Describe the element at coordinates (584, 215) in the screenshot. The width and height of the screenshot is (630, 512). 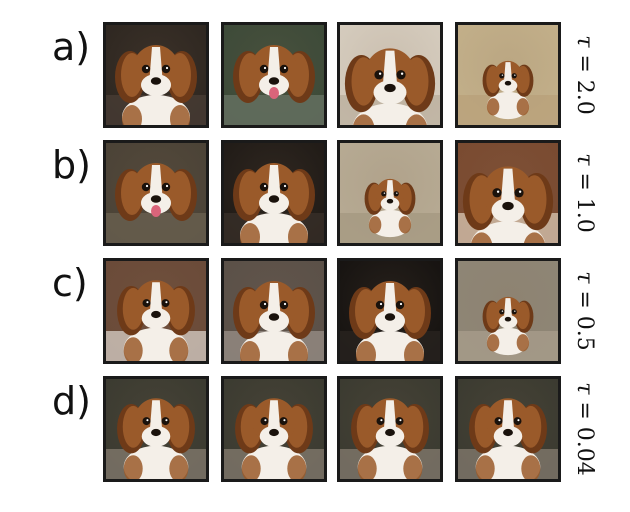
I see `tau-value: 1.0` at that location.